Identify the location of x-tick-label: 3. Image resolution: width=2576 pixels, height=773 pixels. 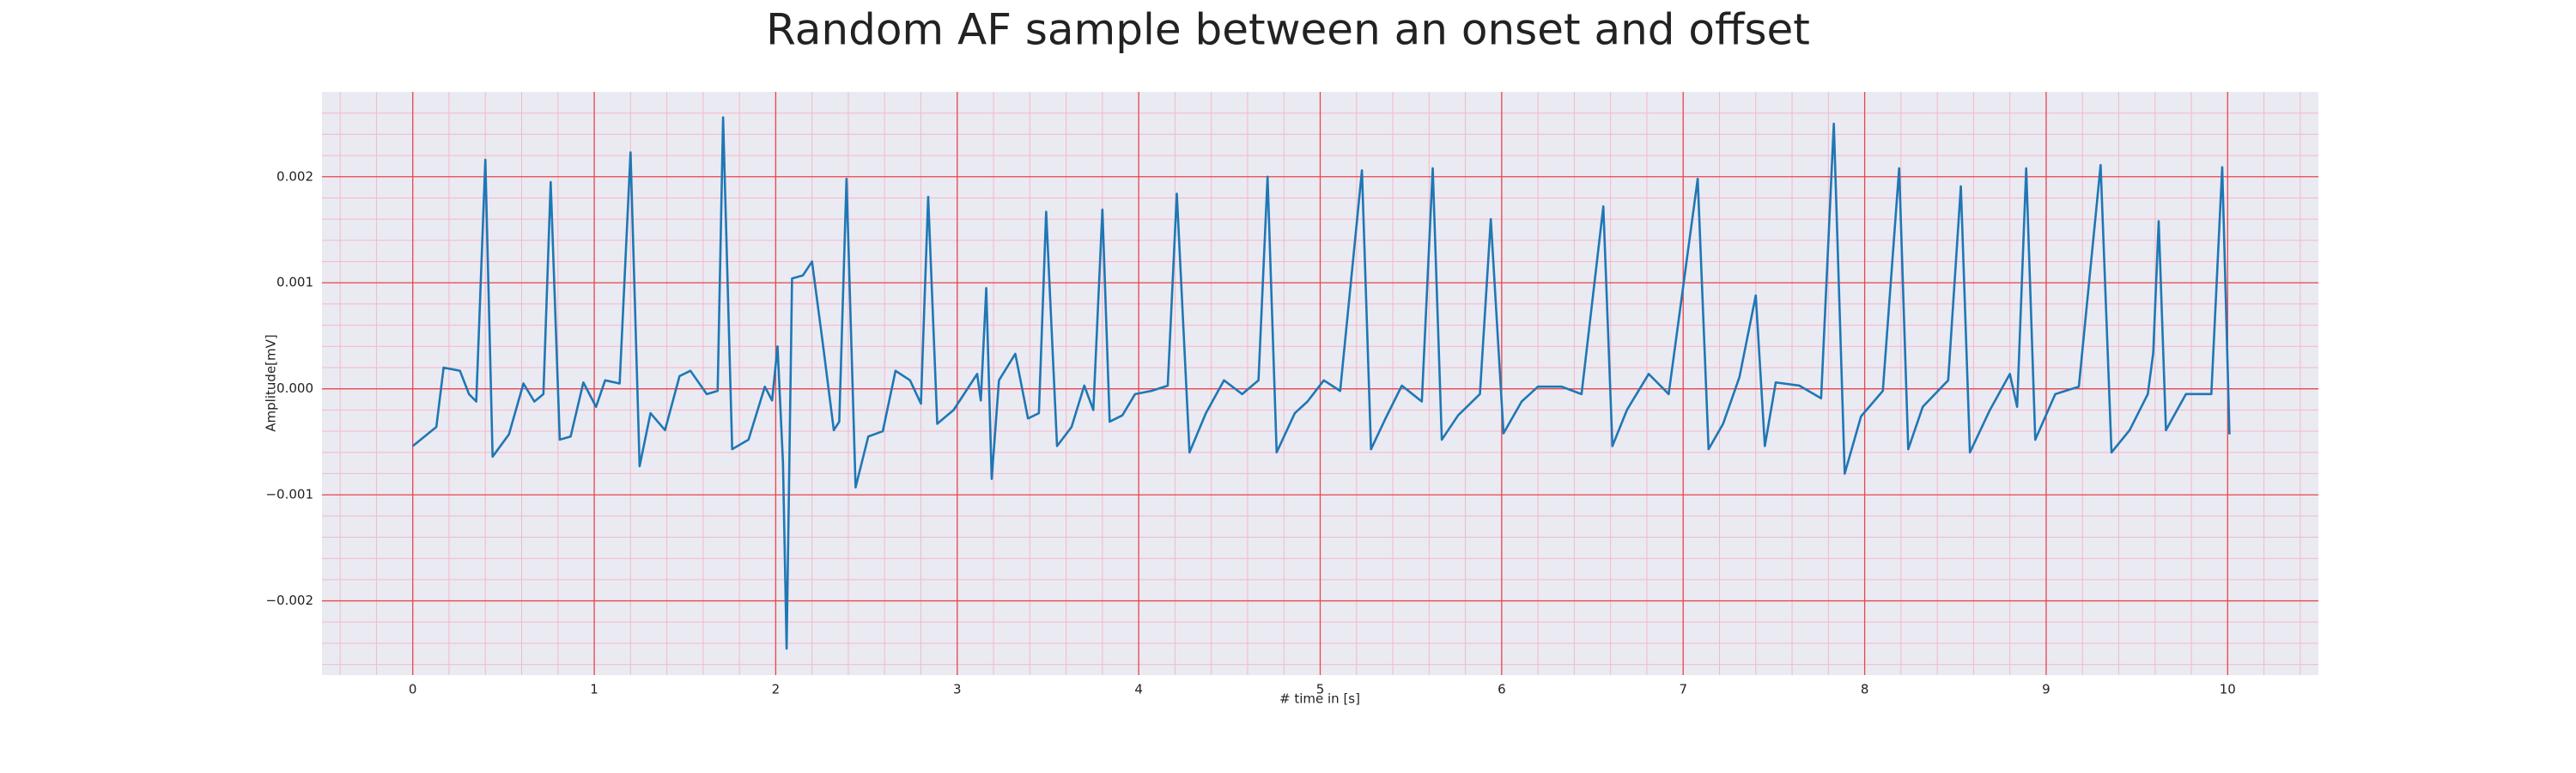
(958, 689).